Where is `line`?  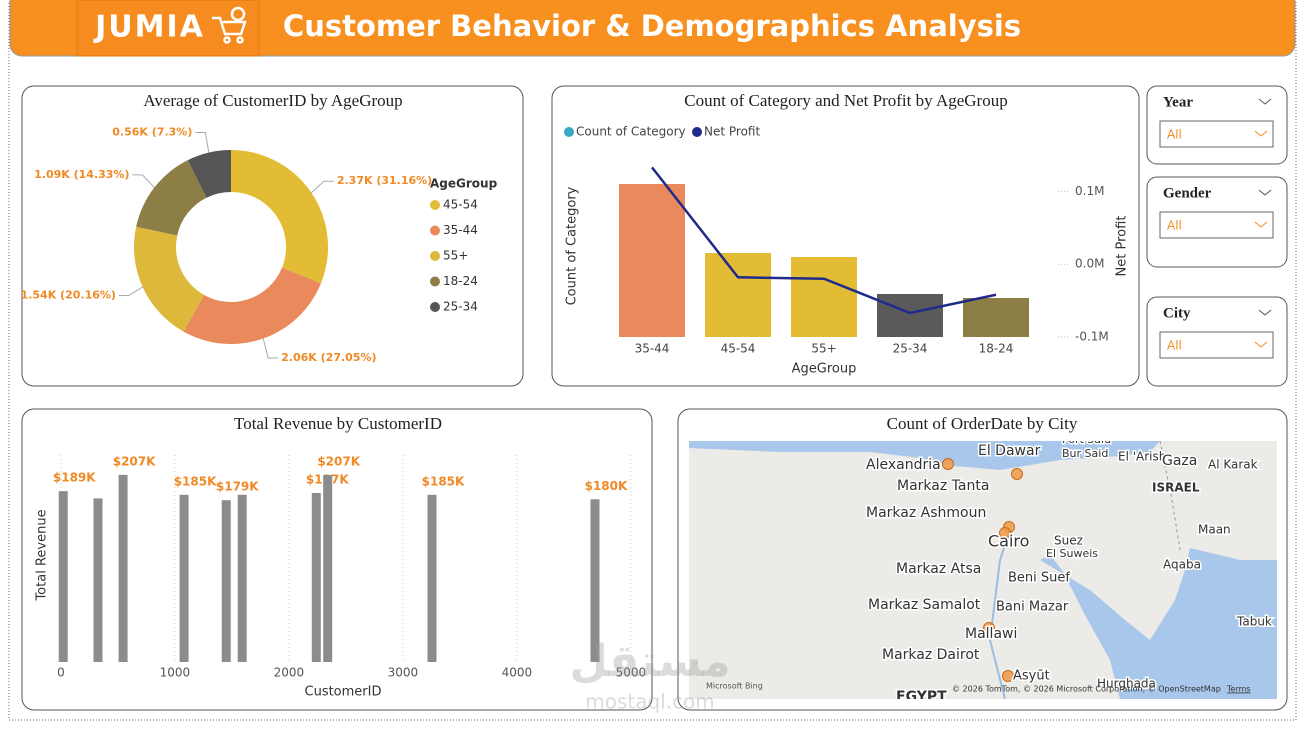
line is located at coordinates (824, 240).